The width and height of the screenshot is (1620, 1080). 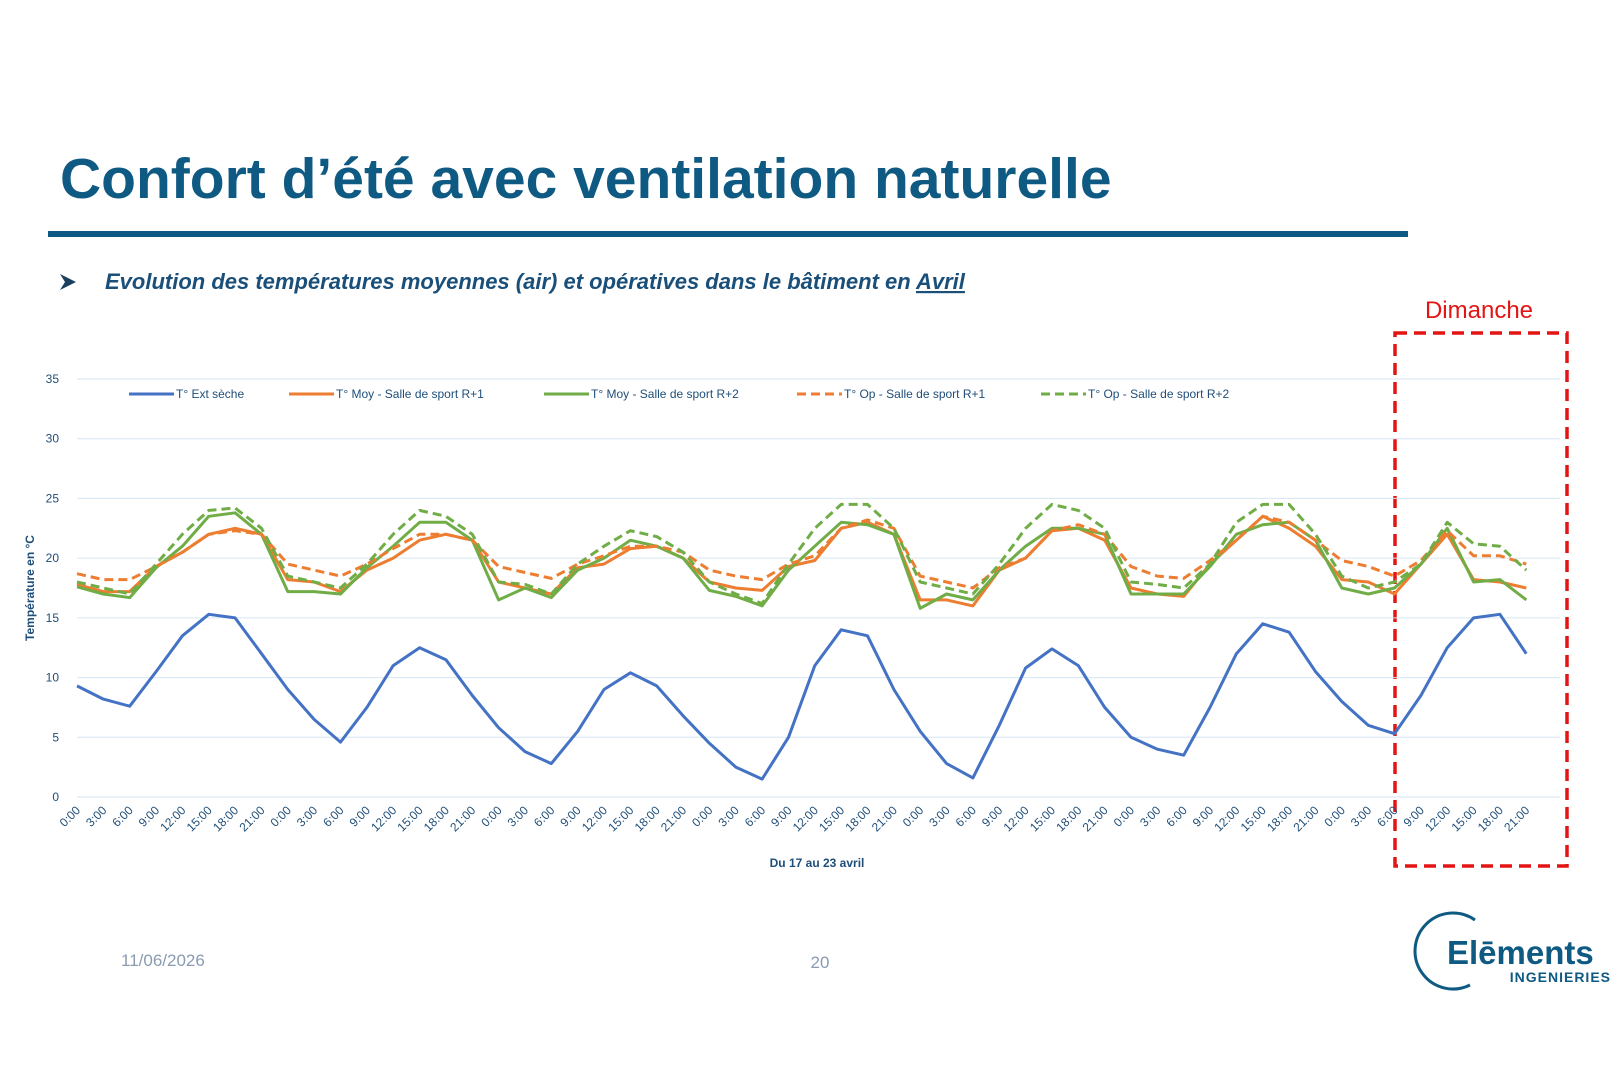 I want to click on annotation: Dimanche, so click(x=1479, y=310).